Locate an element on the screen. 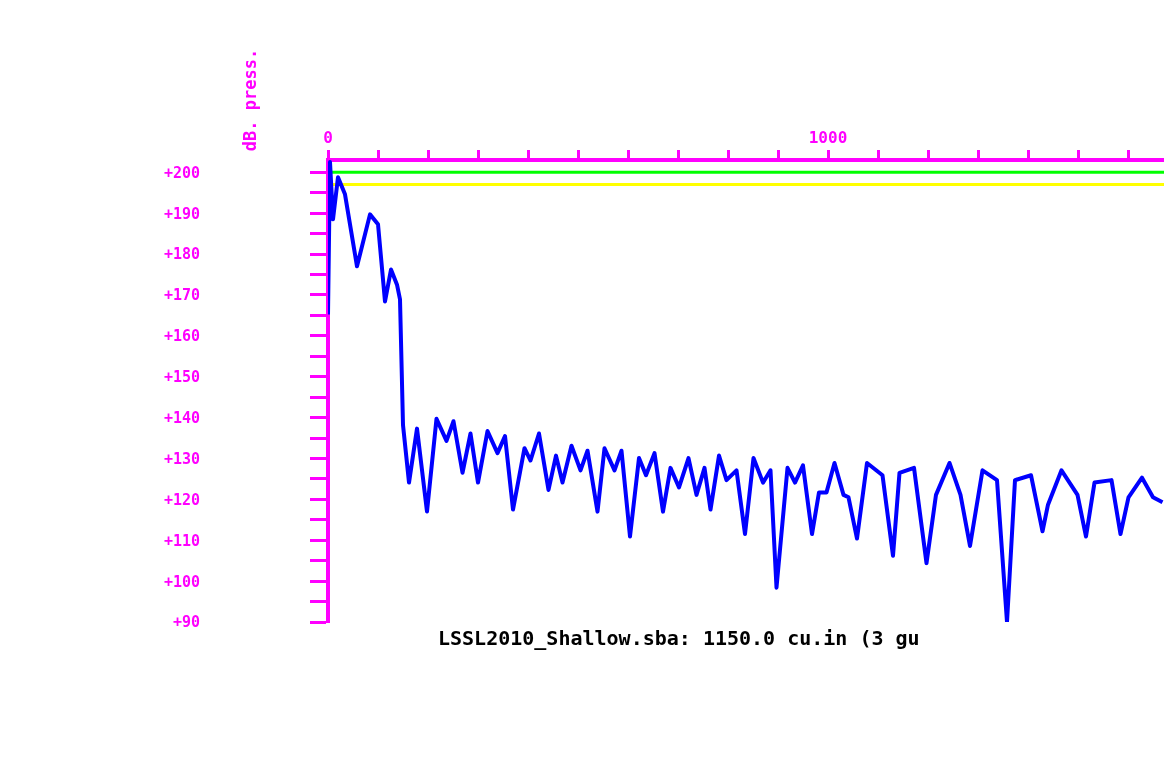 The image size is (1164, 775). y-tick-label: +180 is located at coordinates (181, 254).